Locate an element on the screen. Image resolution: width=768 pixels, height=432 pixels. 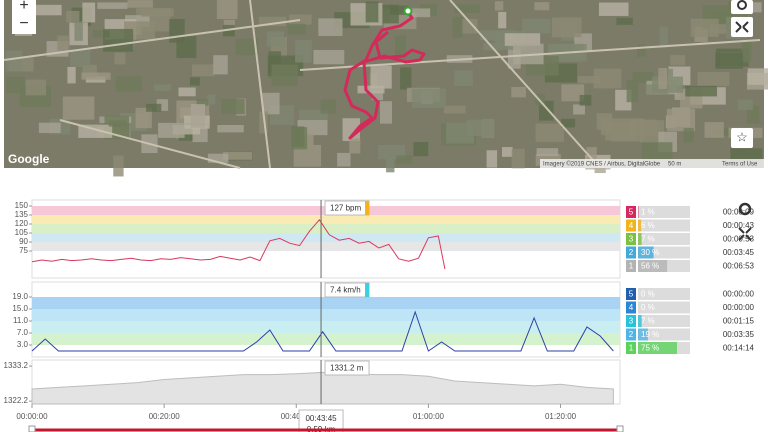
y-tick-label: 135 is located at coordinates (22, 214).